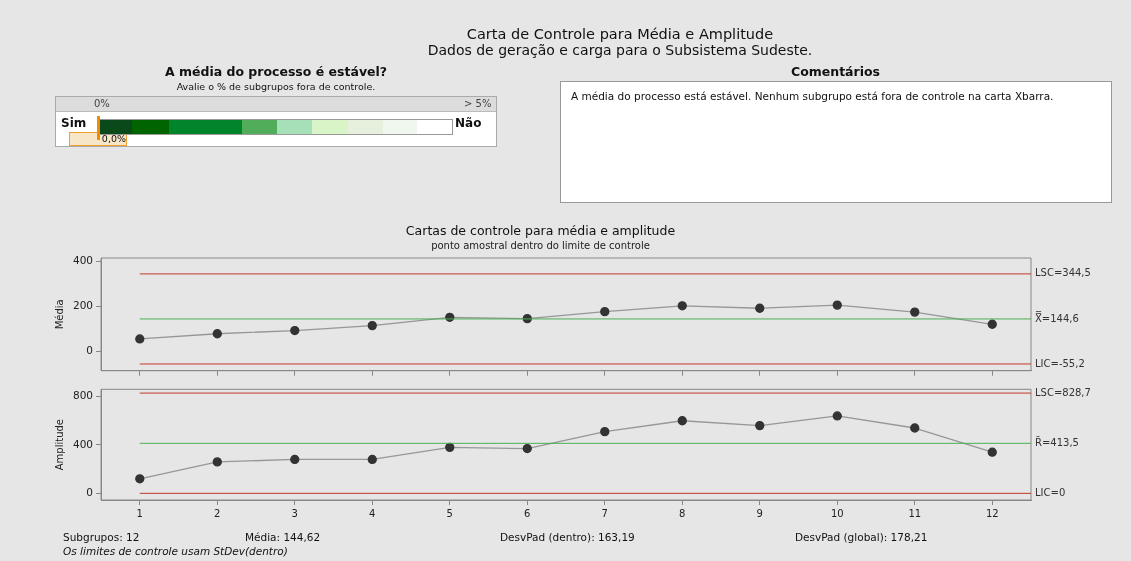 The image size is (1131, 561). I want to click on chart-title: Cartas de controle para média e amplitude, so click(540, 230).